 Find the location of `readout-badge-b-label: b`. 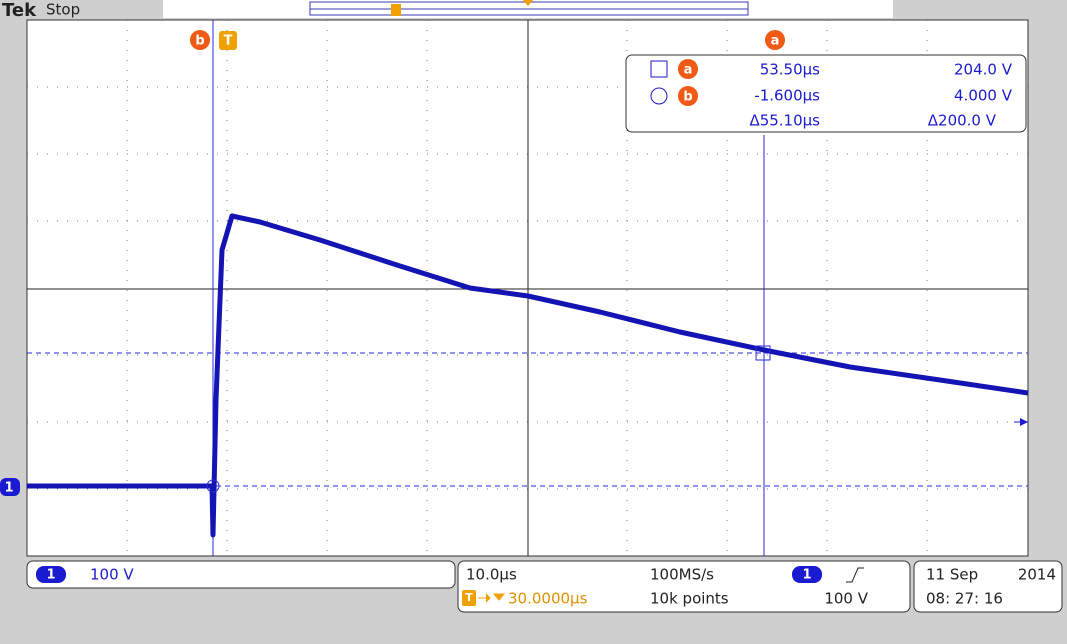

readout-badge-b-label: b is located at coordinates (687, 97).